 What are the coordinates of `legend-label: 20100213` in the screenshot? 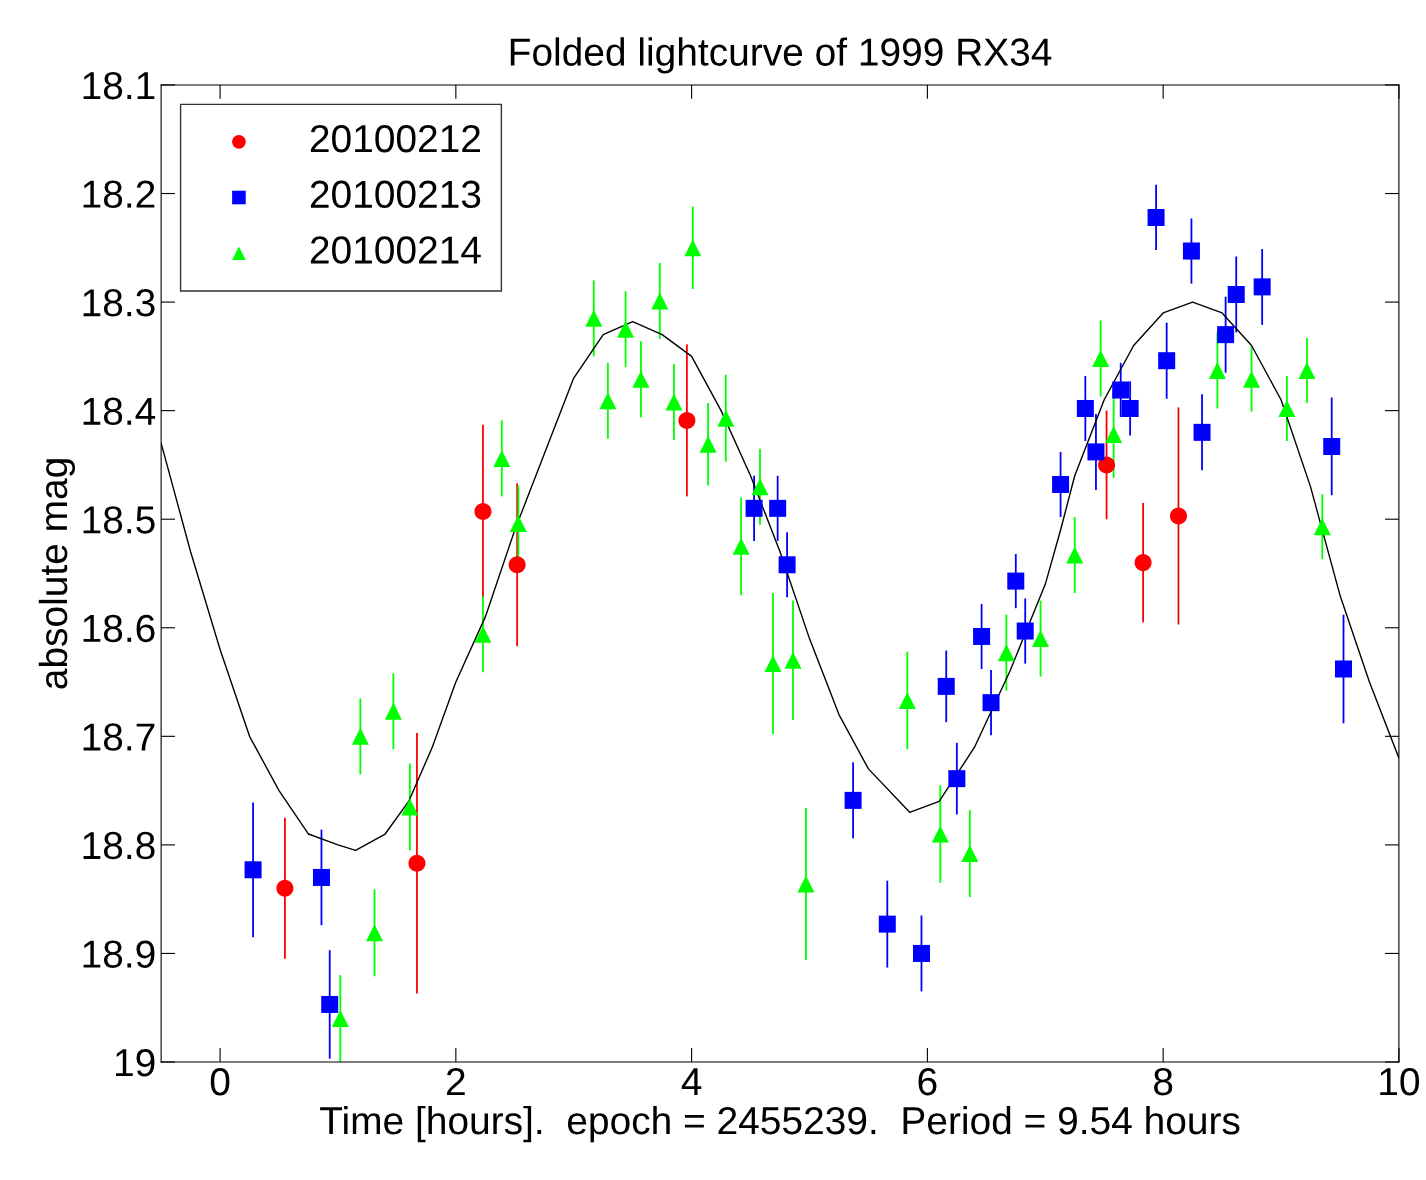 It's located at (395, 194).